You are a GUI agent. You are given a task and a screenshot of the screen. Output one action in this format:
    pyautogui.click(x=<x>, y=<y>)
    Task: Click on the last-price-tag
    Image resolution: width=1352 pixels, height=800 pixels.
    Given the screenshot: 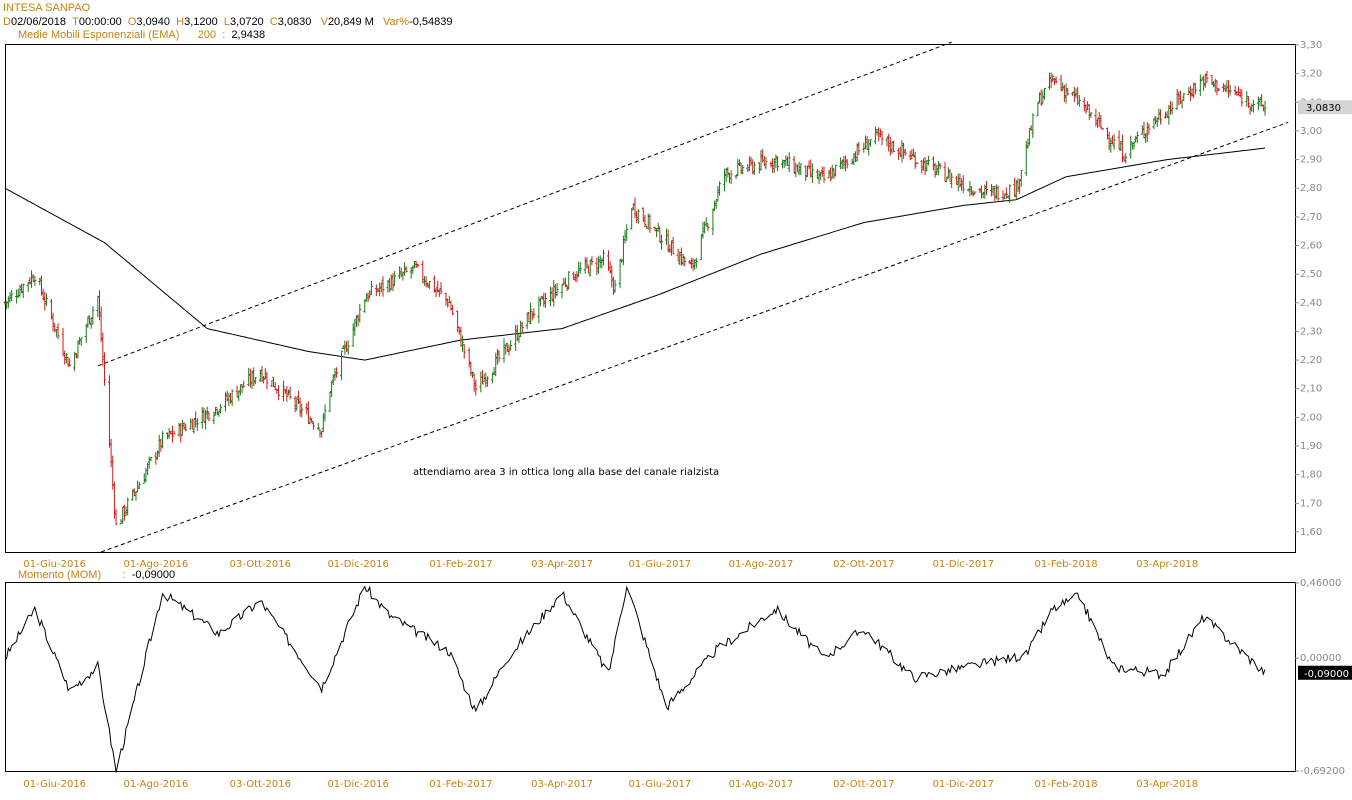 What is the action you would take?
    pyautogui.click(x=1325, y=107)
    